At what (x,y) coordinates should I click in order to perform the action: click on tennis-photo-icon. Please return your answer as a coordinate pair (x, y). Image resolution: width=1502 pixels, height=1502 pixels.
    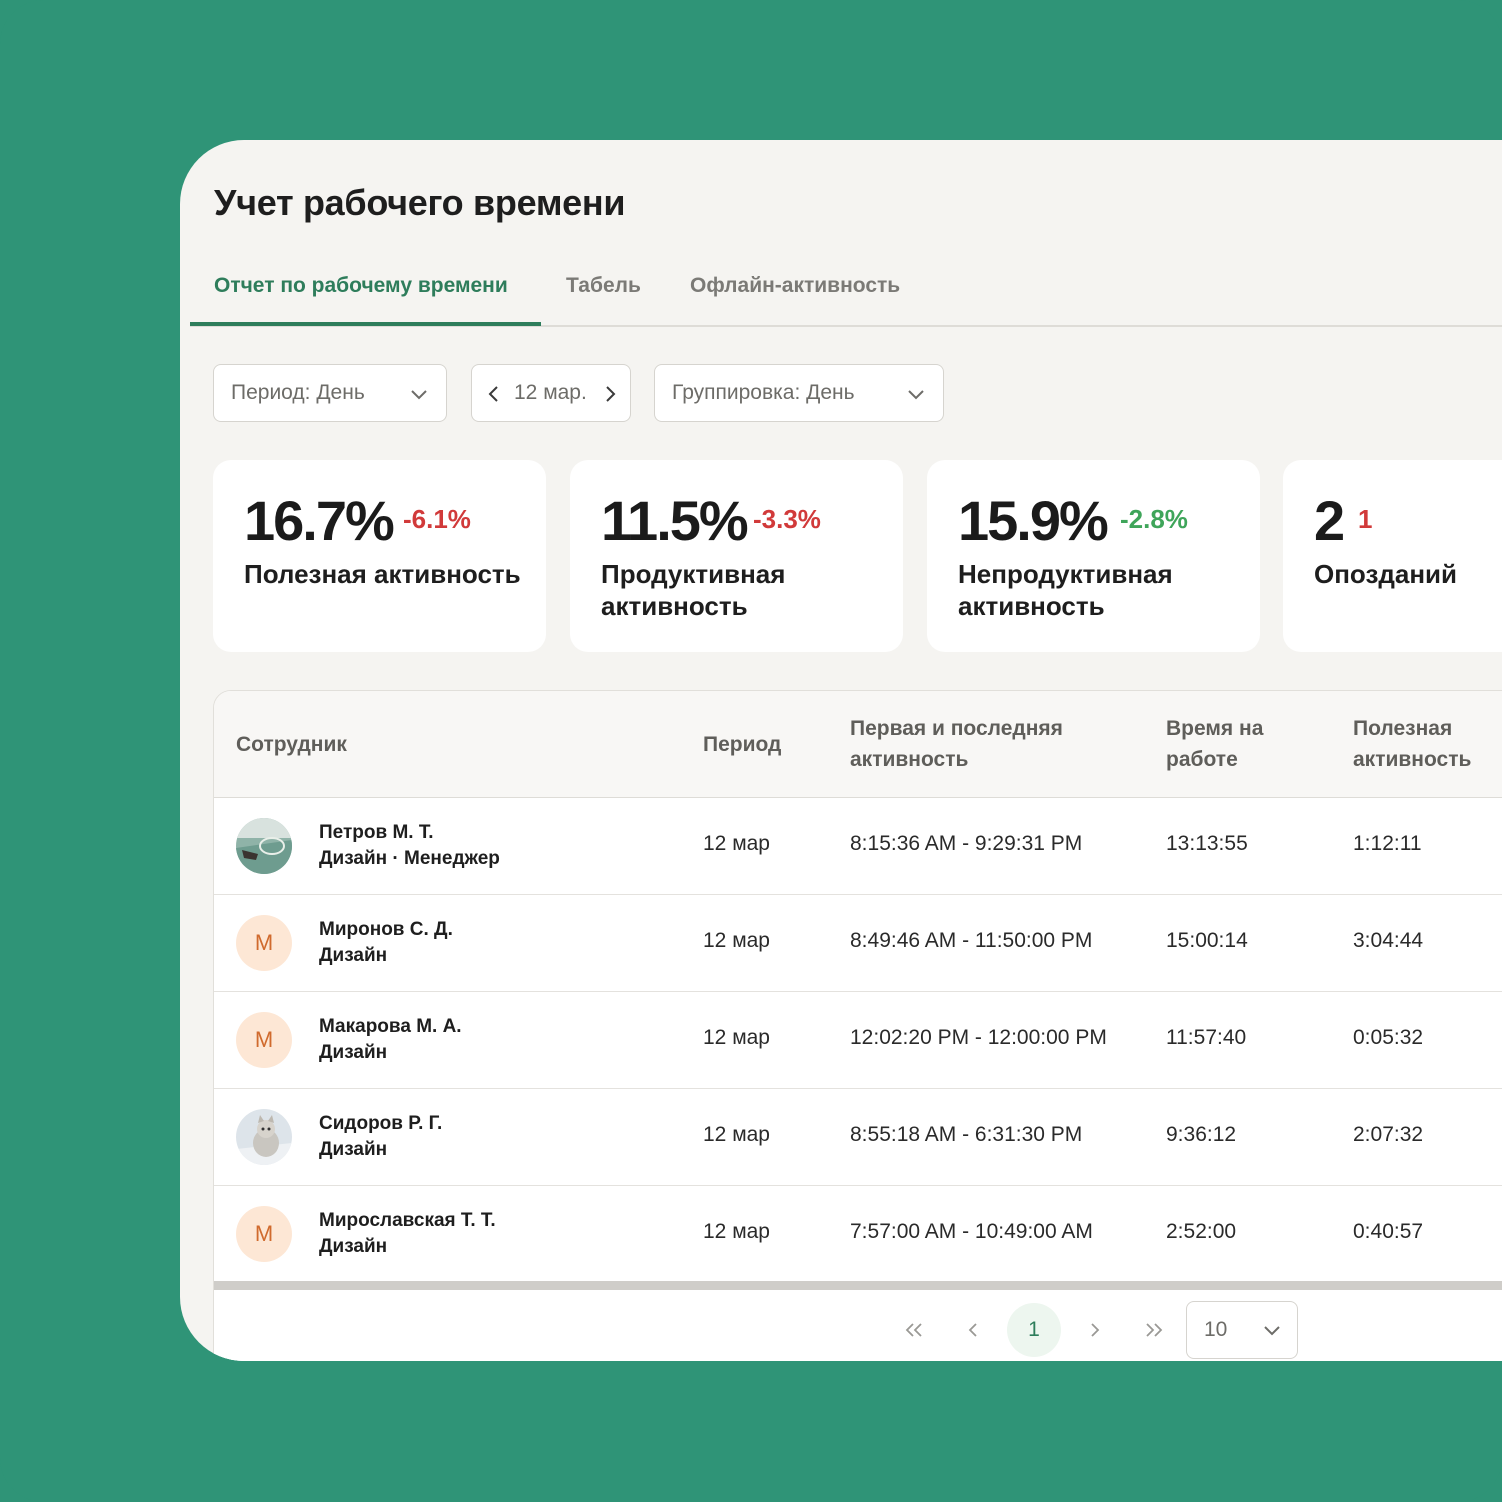
    Looking at the image, I should click on (264, 846).